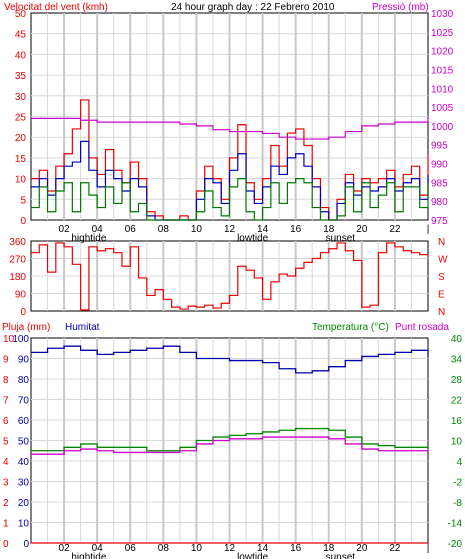  I want to click on y-tick-label: 40, so click(21, 55).